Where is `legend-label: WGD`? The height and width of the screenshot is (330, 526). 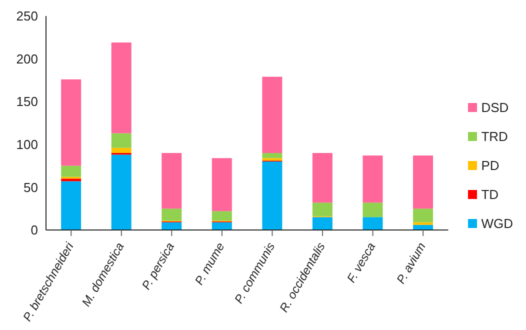 legend-label: WGD is located at coordinates (497, 223).